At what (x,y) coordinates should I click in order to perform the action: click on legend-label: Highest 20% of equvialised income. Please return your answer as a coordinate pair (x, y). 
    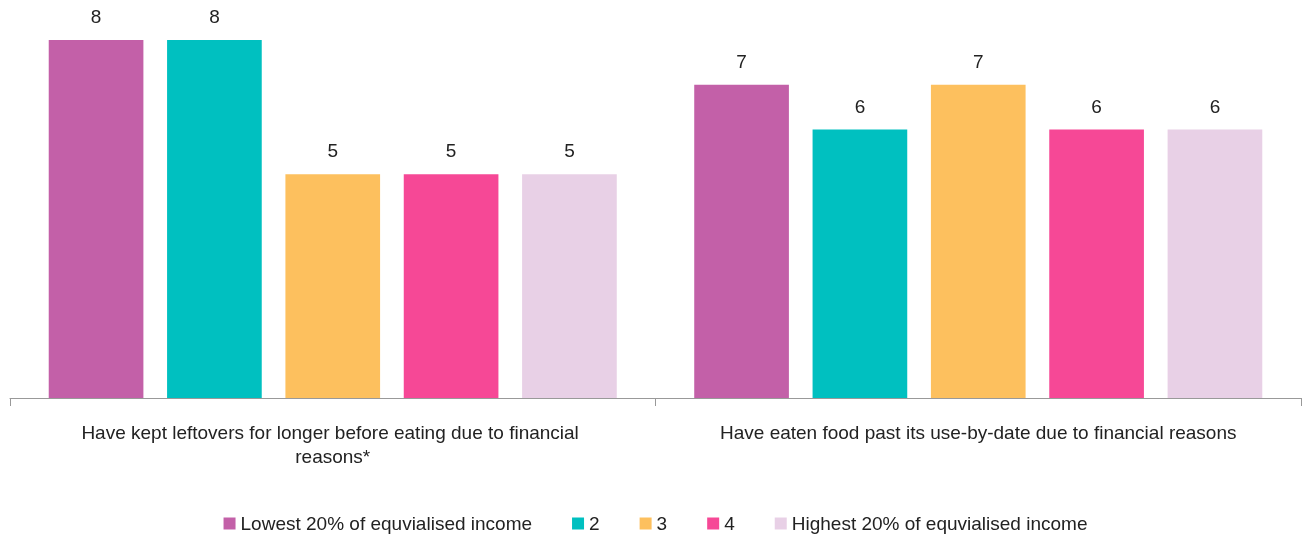
    Looking at the image, I should click on (939, 523).